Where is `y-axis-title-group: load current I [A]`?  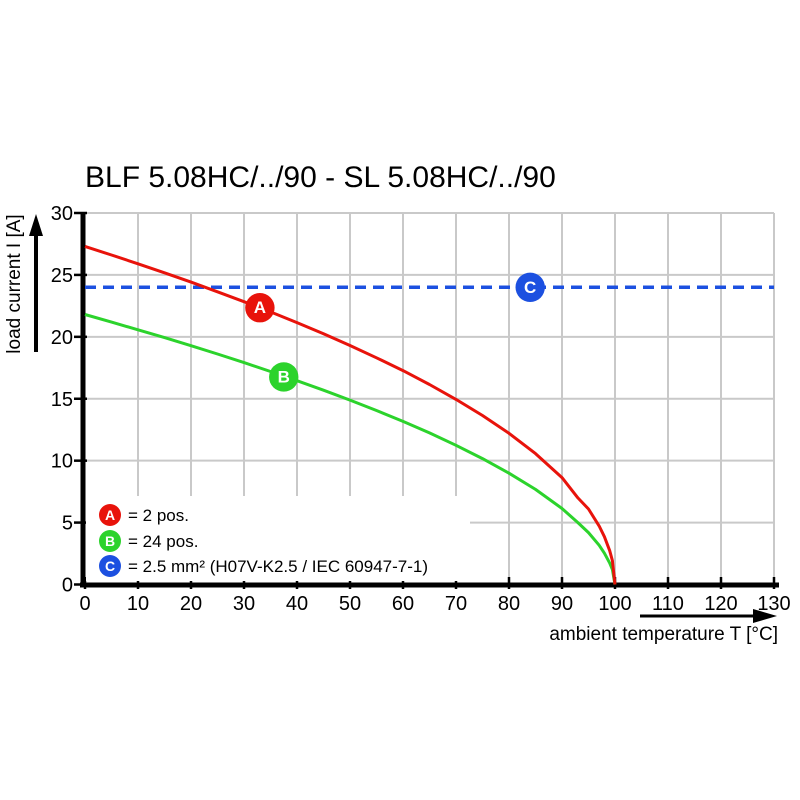
y-axis-title-group: load current I [A] is located at coordinates (23, 284).